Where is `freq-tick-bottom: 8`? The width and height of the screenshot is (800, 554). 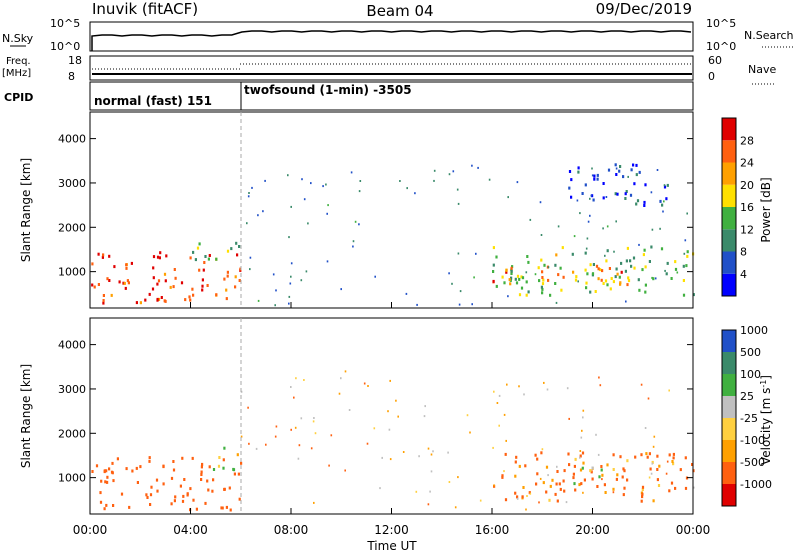
freq-tick-bottom: 8 is located at coordinates (71, 76).